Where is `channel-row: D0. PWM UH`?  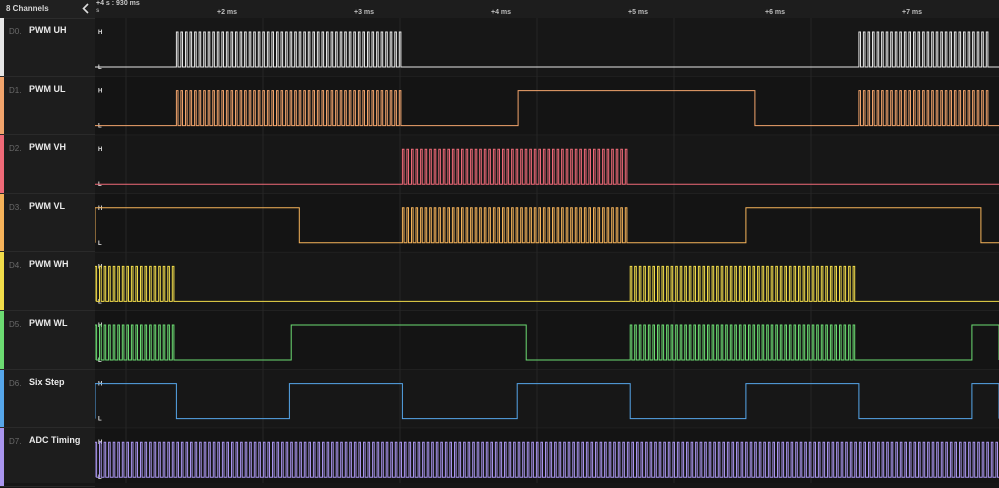 channel-row: D0. PWM UH is located at coordinates (47, 47).